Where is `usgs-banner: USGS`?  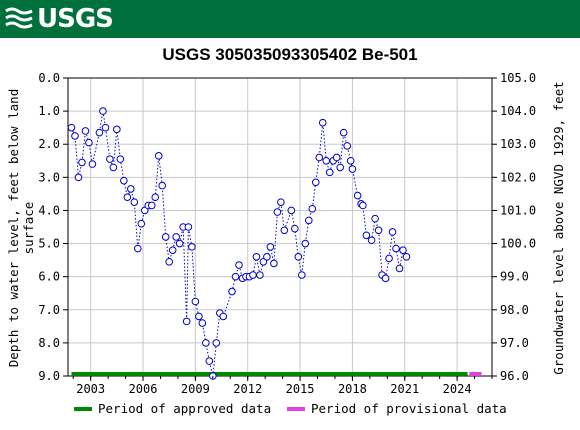 usgs-banner: USGS is located at coordinates (290, 19).